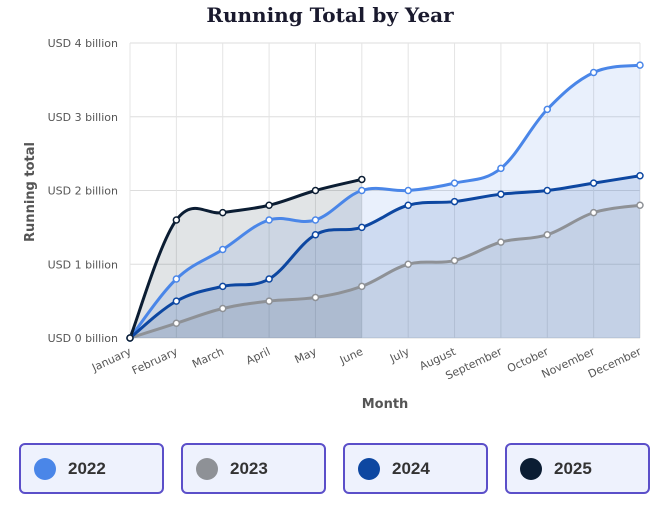 The image size is (670, 514). I want to click on y-tick-label: USD 1 billion, so click(83, 264).